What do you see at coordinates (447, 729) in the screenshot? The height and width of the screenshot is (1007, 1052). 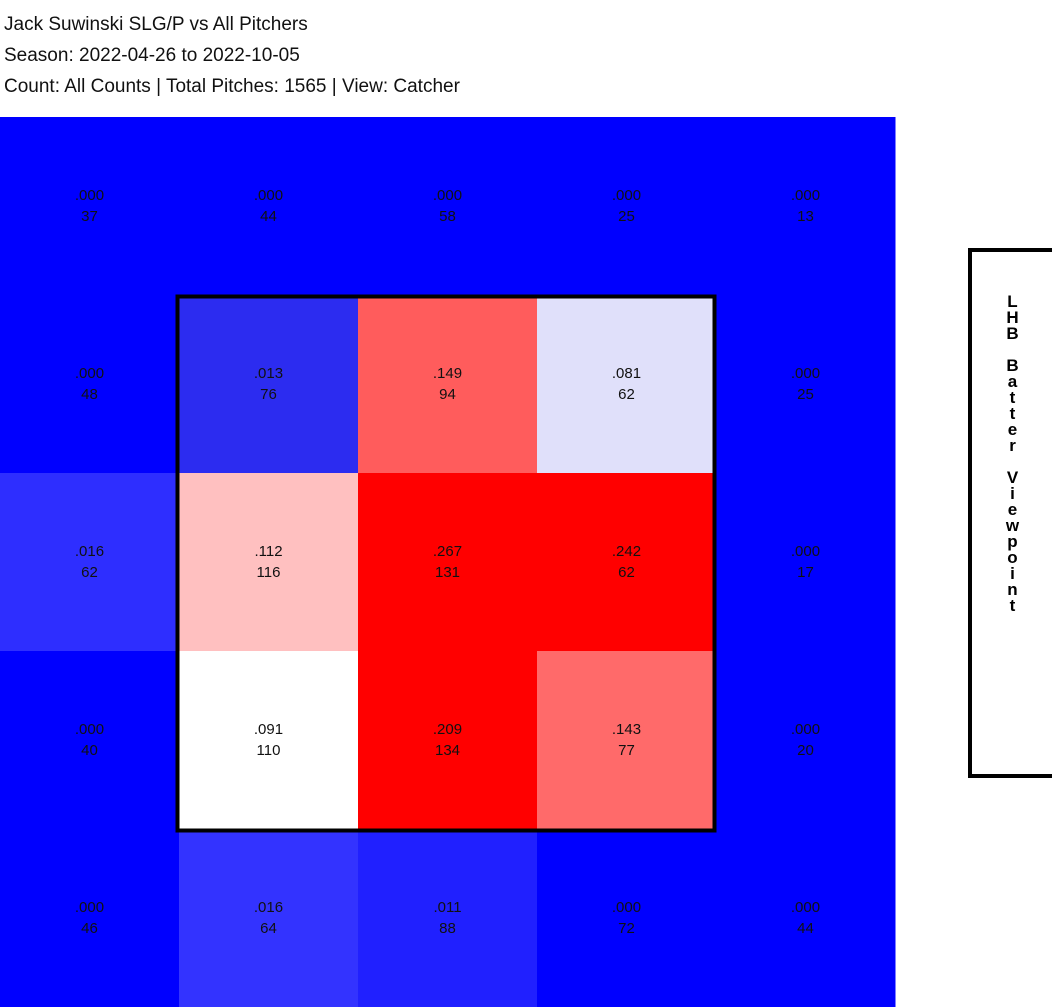 I see `cell-value: .209` at bounding box center [447, 729].